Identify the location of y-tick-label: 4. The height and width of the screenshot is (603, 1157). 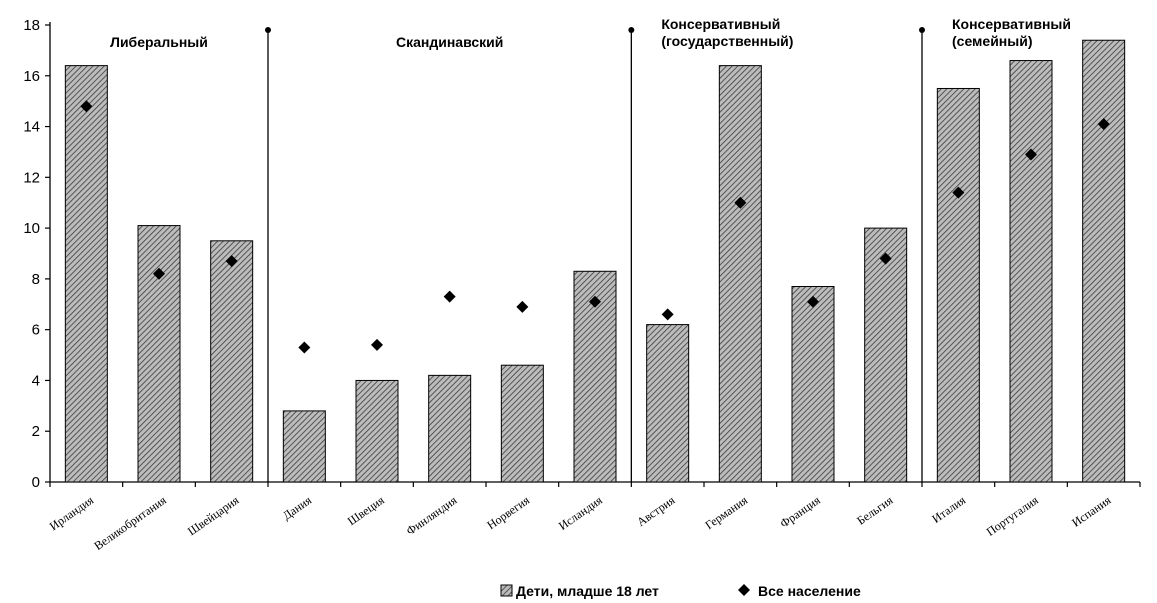
(36, 380).